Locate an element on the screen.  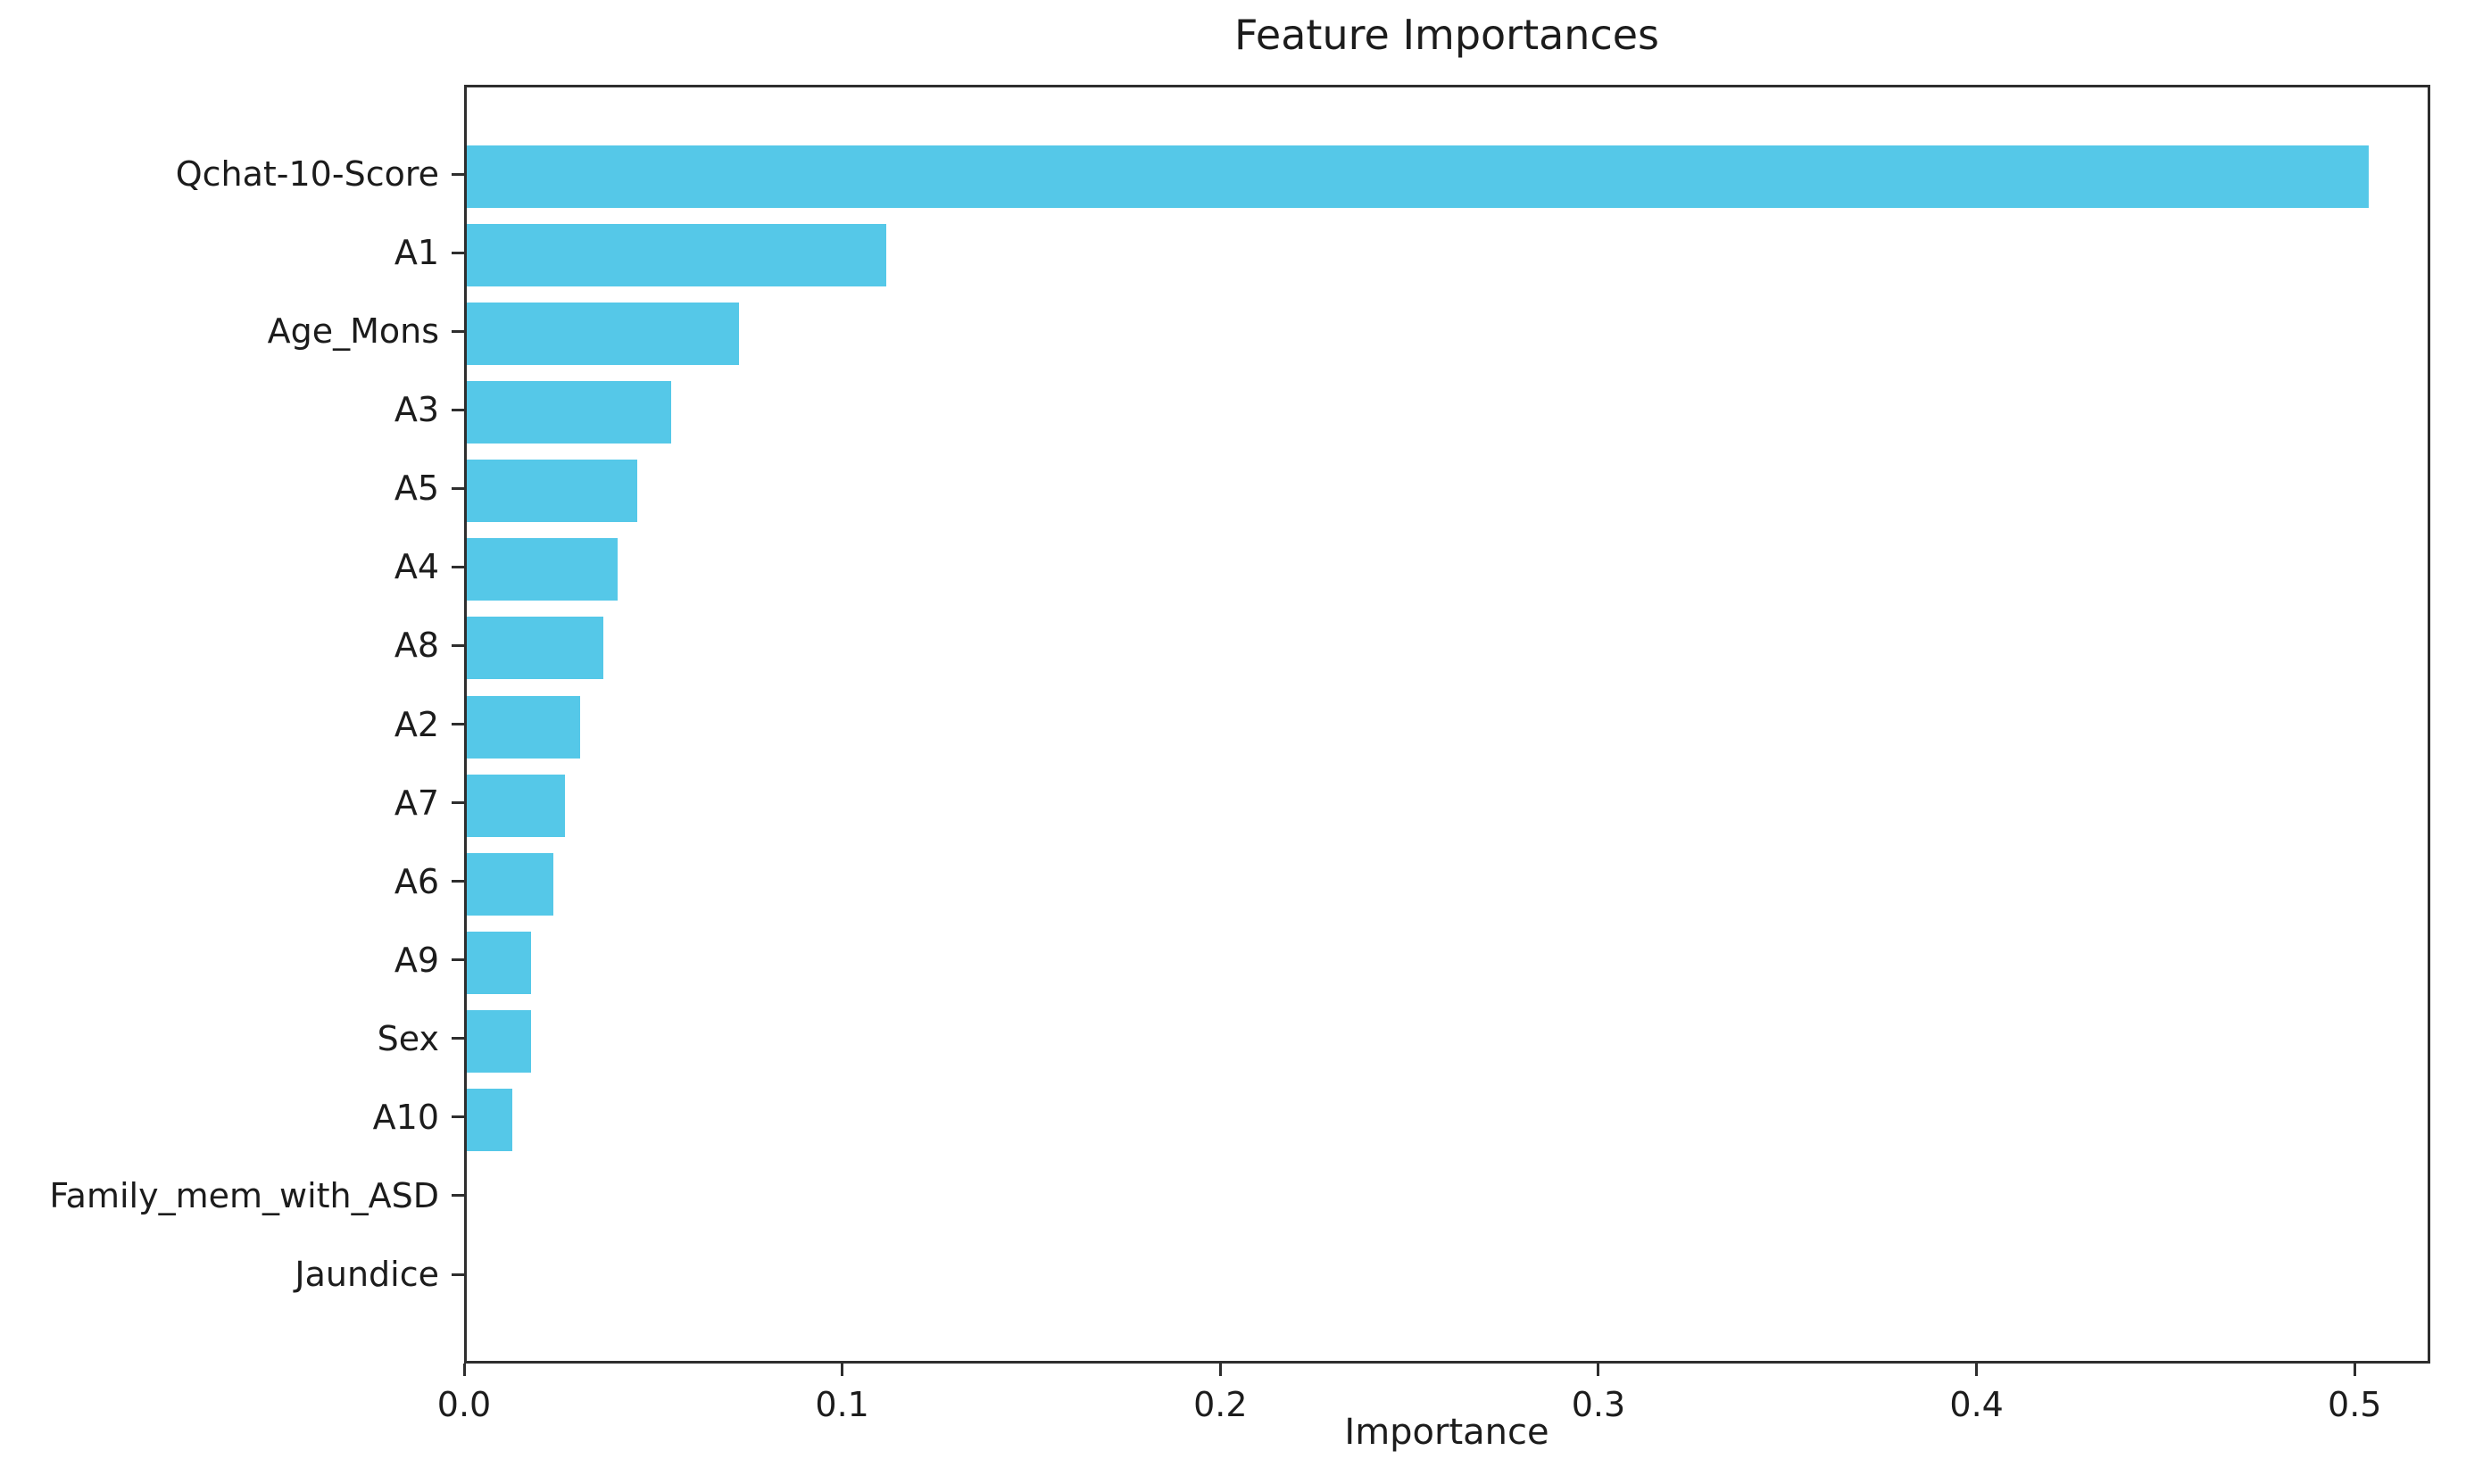
y-tick-label: A6 is located at coordinates (416, 881).